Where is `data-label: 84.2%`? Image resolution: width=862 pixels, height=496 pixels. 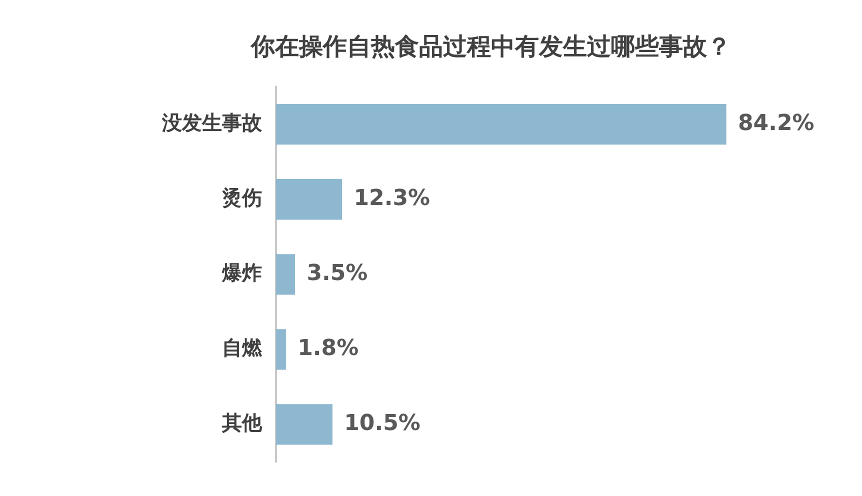
data-label: 84.2% is located at coordinates (776, 123).